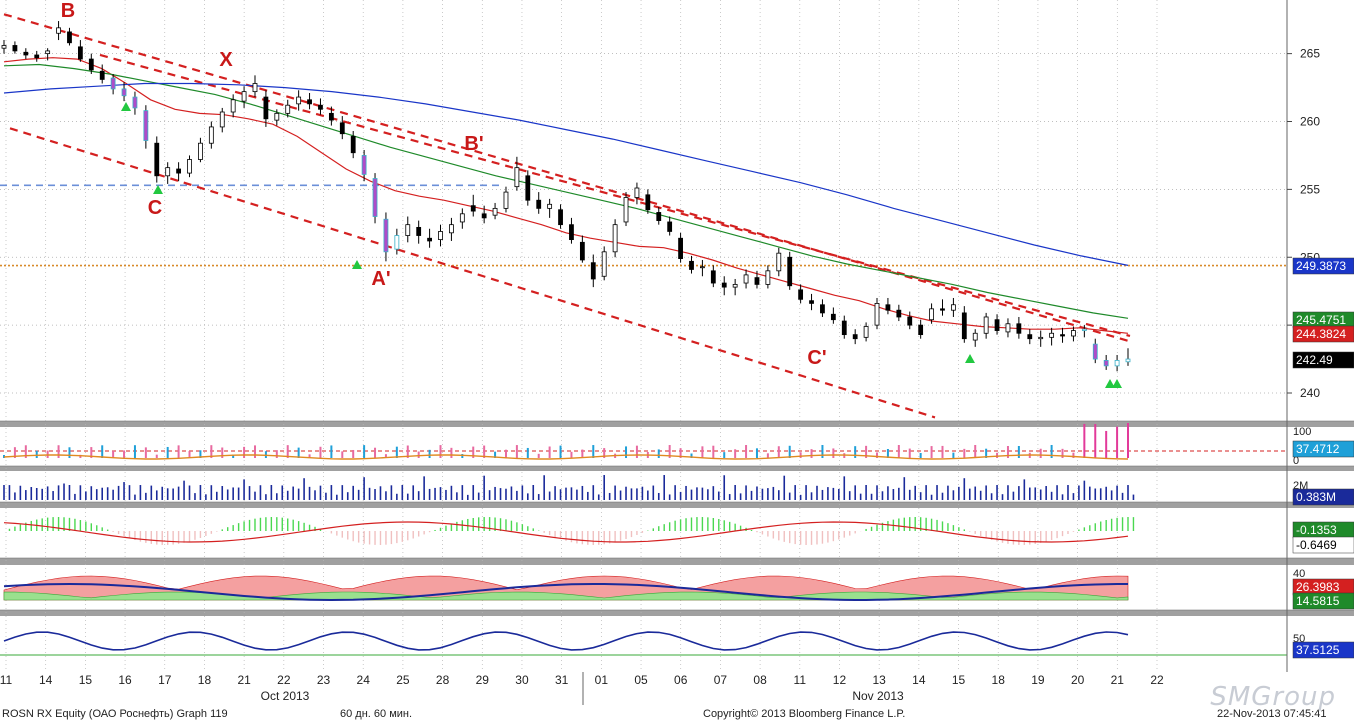 The height and width of the screenshot is (723, 1354). Describe the element at coordinates (1314, 360) in the screenshot. I see `value-tag-label: 242.49` at that location.